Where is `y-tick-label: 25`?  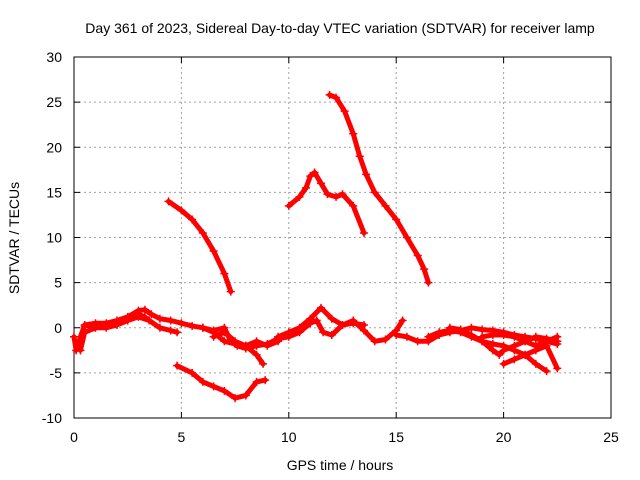
y-tick-label: 25 is located at coordinates (54, 102).